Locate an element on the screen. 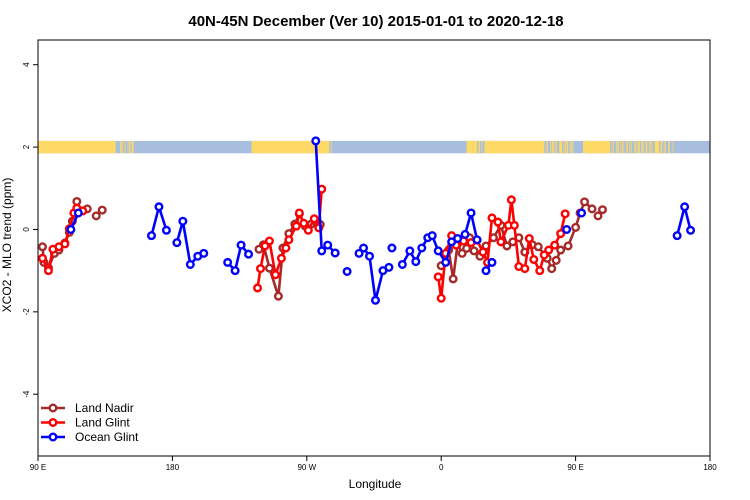 This screenshot has height=500, width=750. y-axis: -4 -2 0 2 4 is located at coordinates (30, 230).